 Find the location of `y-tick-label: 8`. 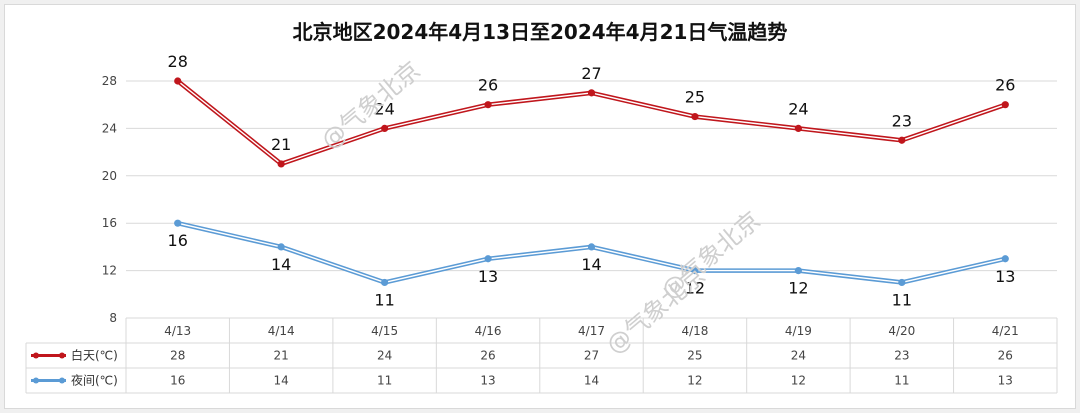

y-tick-label: 8 is located at coordinates (113, 318).